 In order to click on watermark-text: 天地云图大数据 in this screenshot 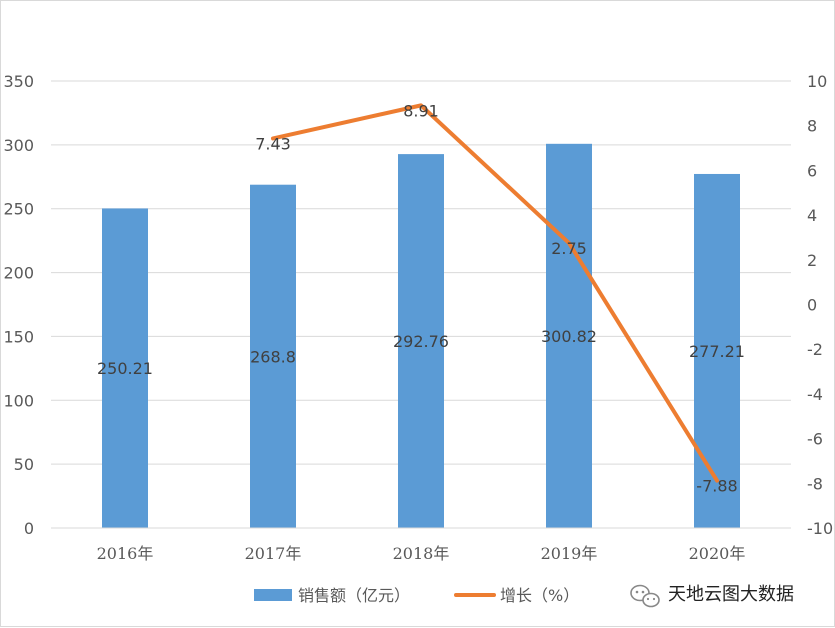, I will do `click(731, 594)`.